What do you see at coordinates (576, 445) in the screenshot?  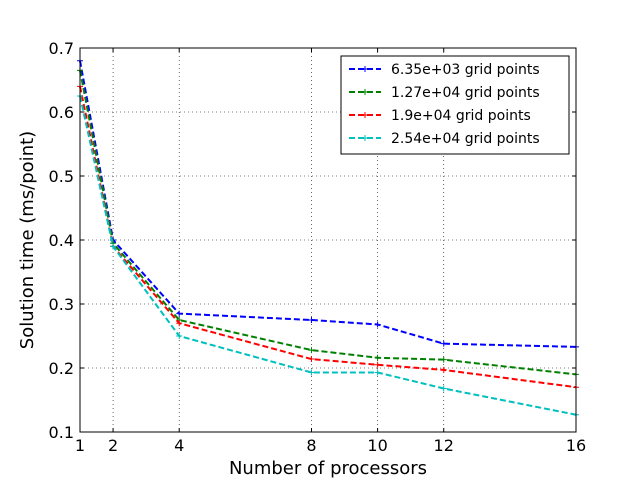 I see `x-tick-label: 16` at bounding box center [576, 445].